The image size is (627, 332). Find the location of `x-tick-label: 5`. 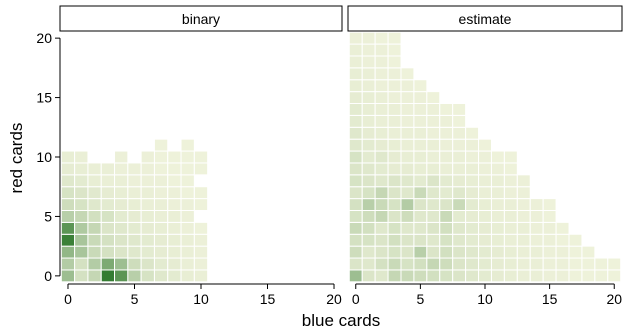

x-tick-label: 5 is located at coordinates (135, 299).